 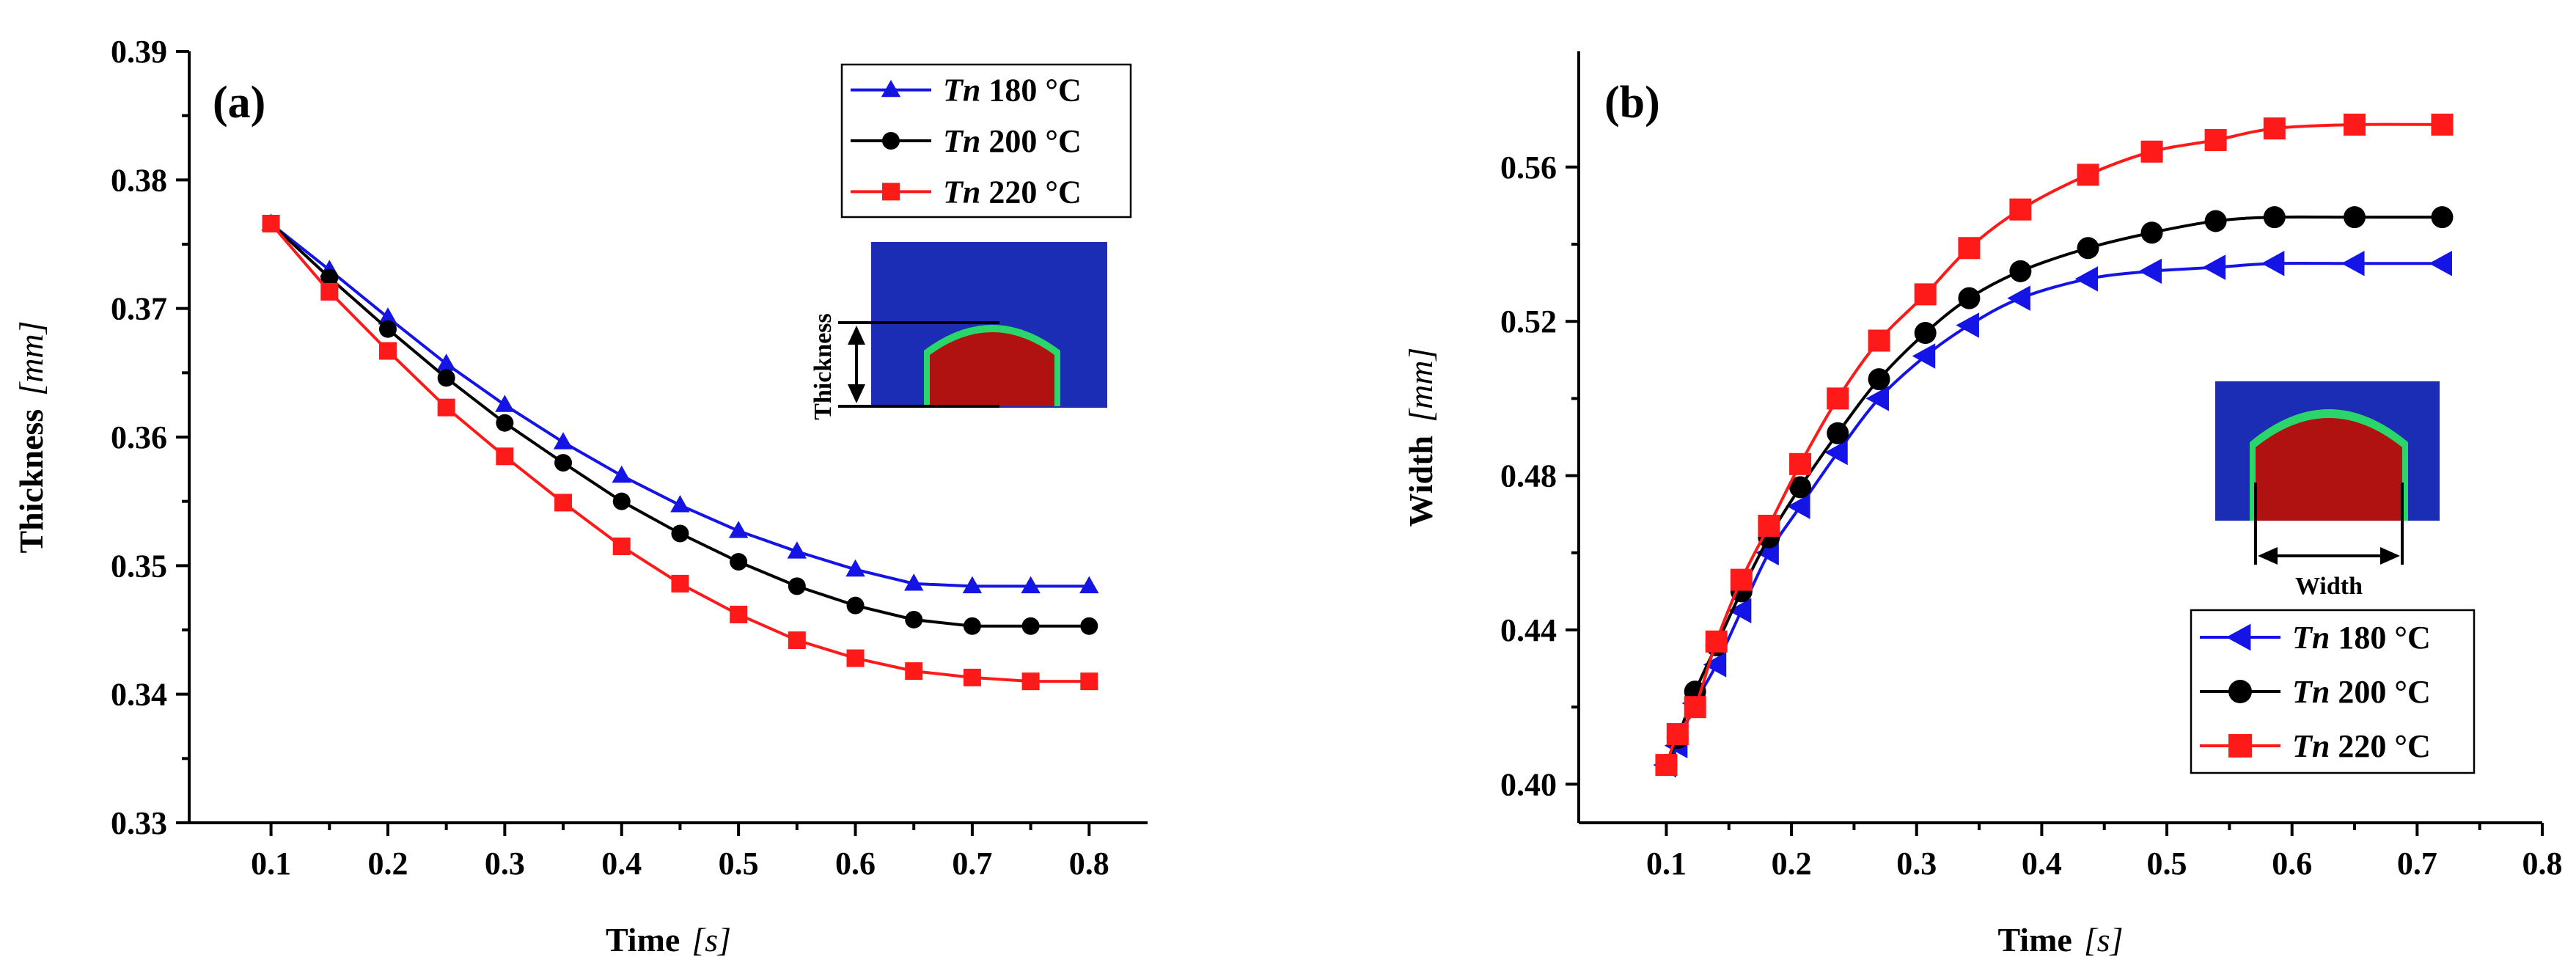 I want to click on legend-label-suffix: 180 °C, so click(x=2380, y=638).